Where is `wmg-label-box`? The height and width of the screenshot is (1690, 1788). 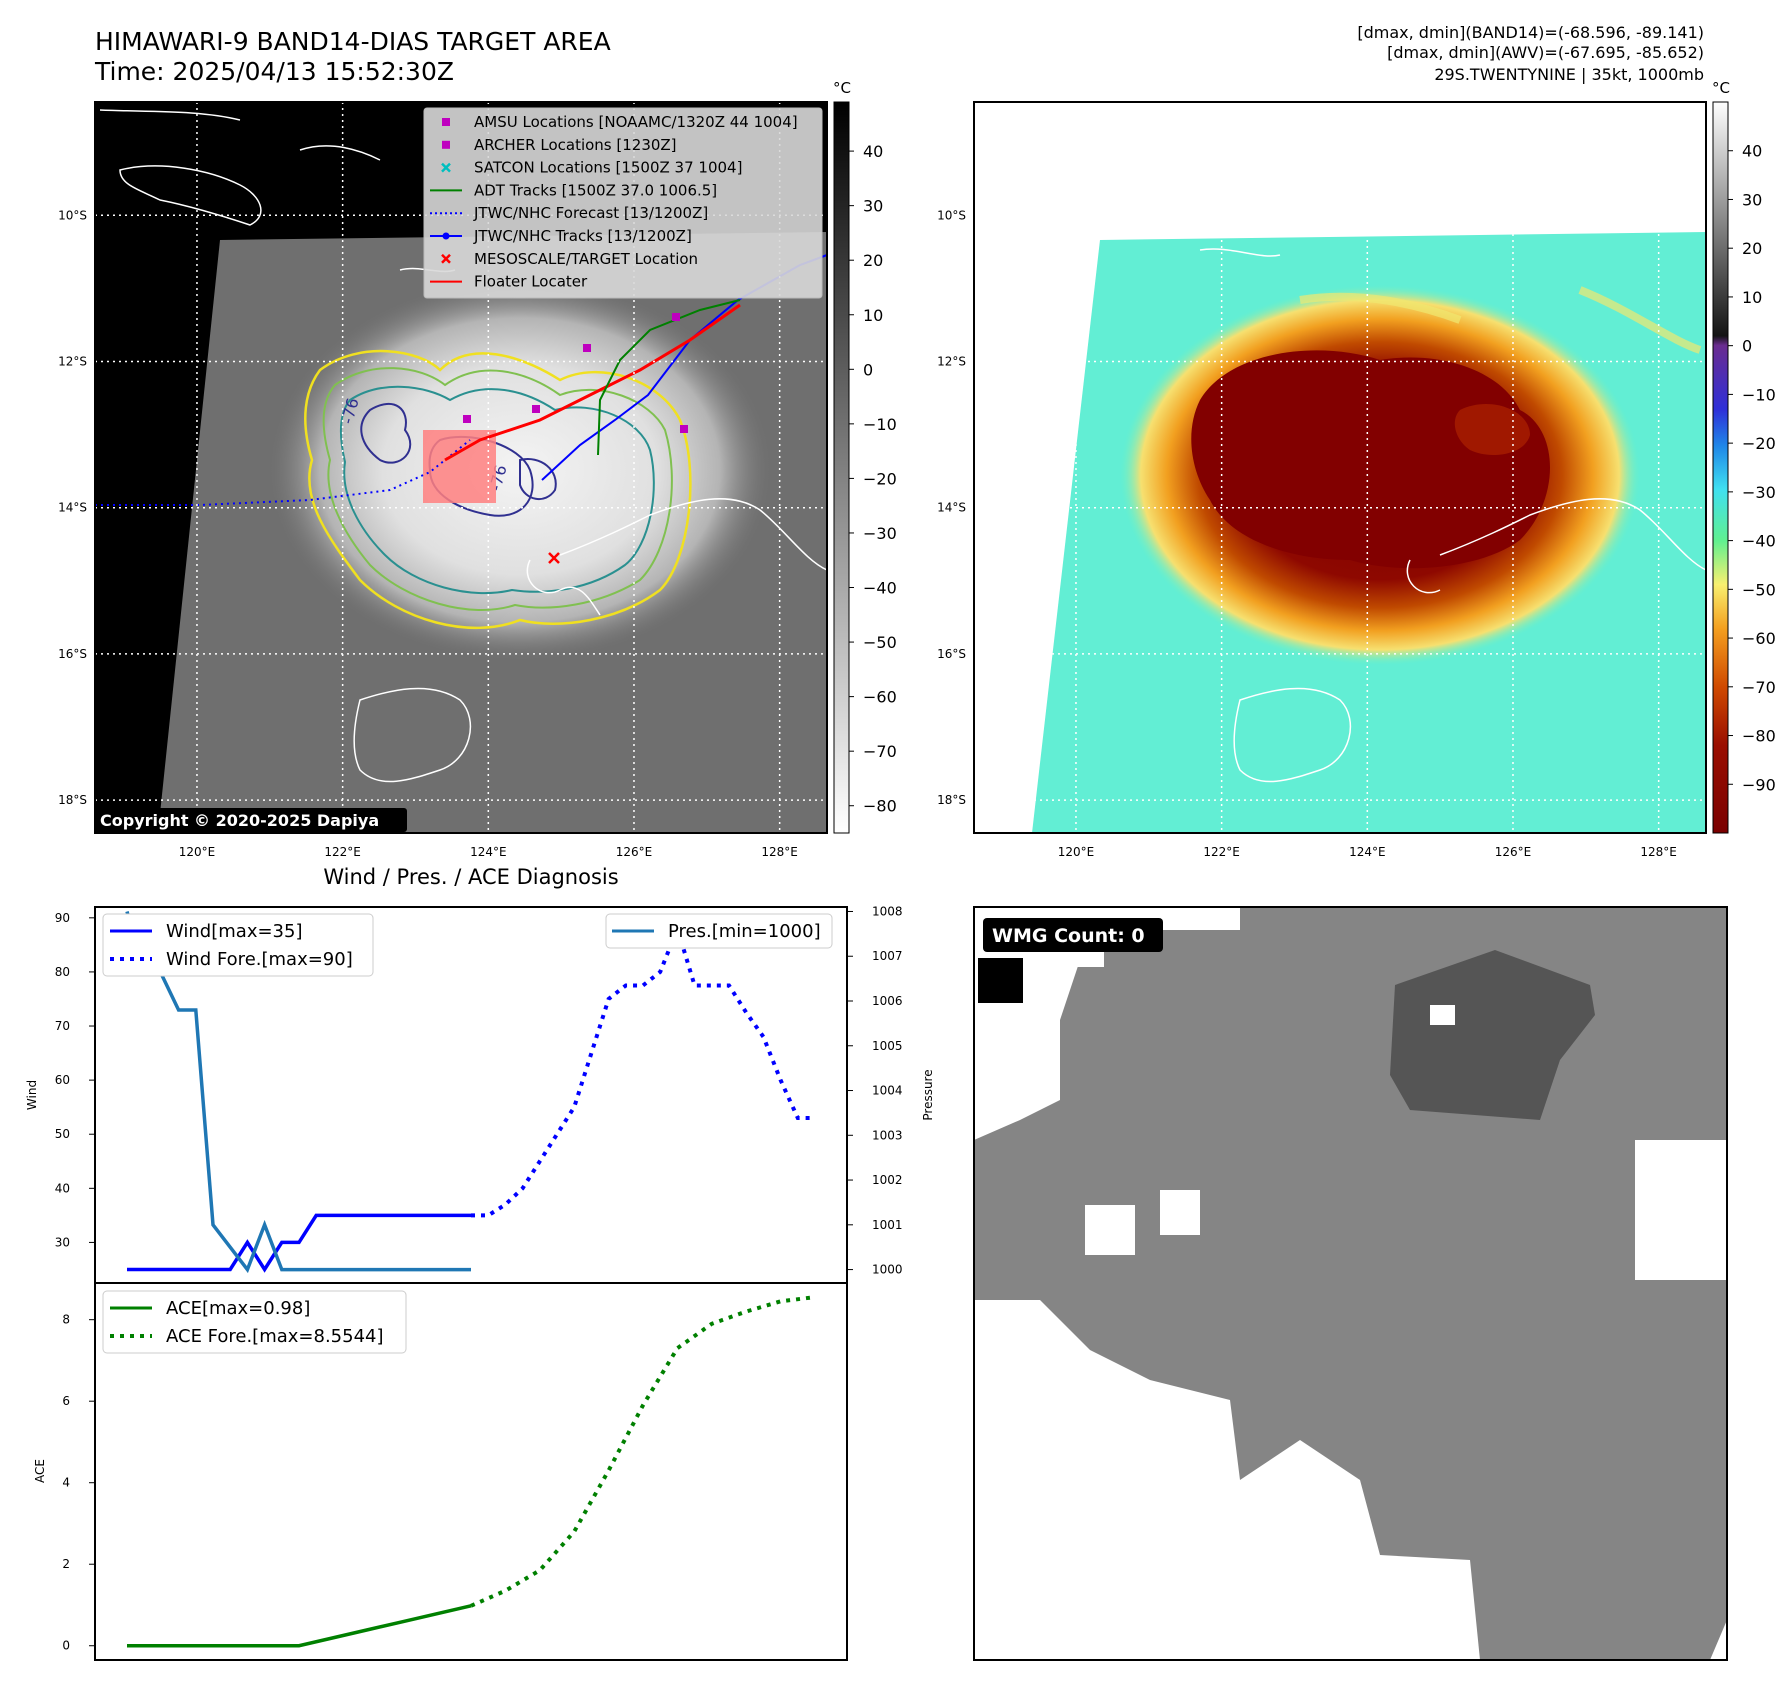
wmg-label-box is located at coordinates (1073, 935).